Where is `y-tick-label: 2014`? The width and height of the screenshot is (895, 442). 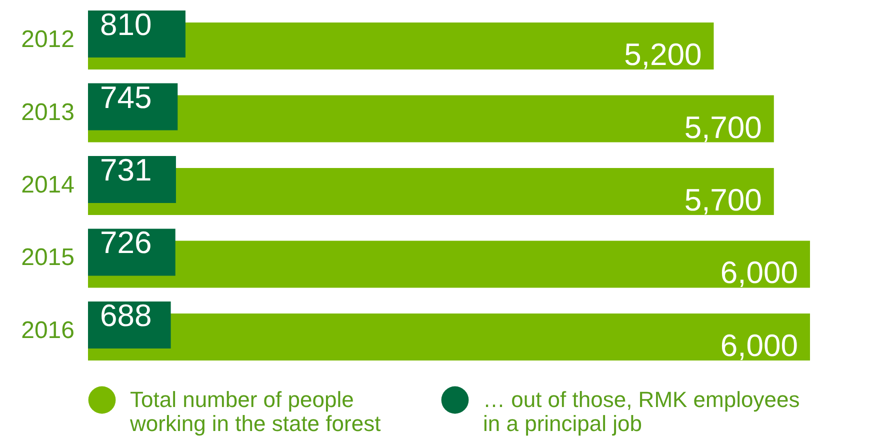 y-tick-label: 2014 is located at coordinates (47, 185).